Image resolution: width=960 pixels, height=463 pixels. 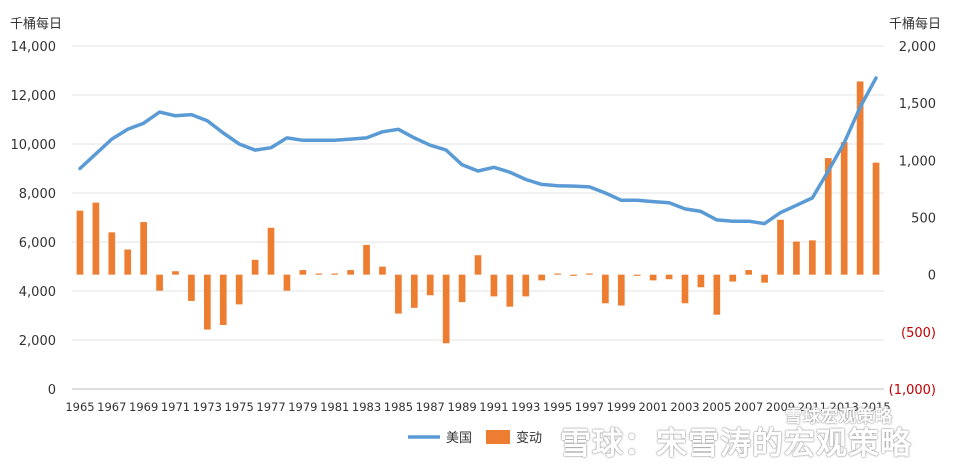 What do you see at coordinates (143, 407) in the screenshot?
I see `x-tick-label: 1969` at bounding box center [143, 407].